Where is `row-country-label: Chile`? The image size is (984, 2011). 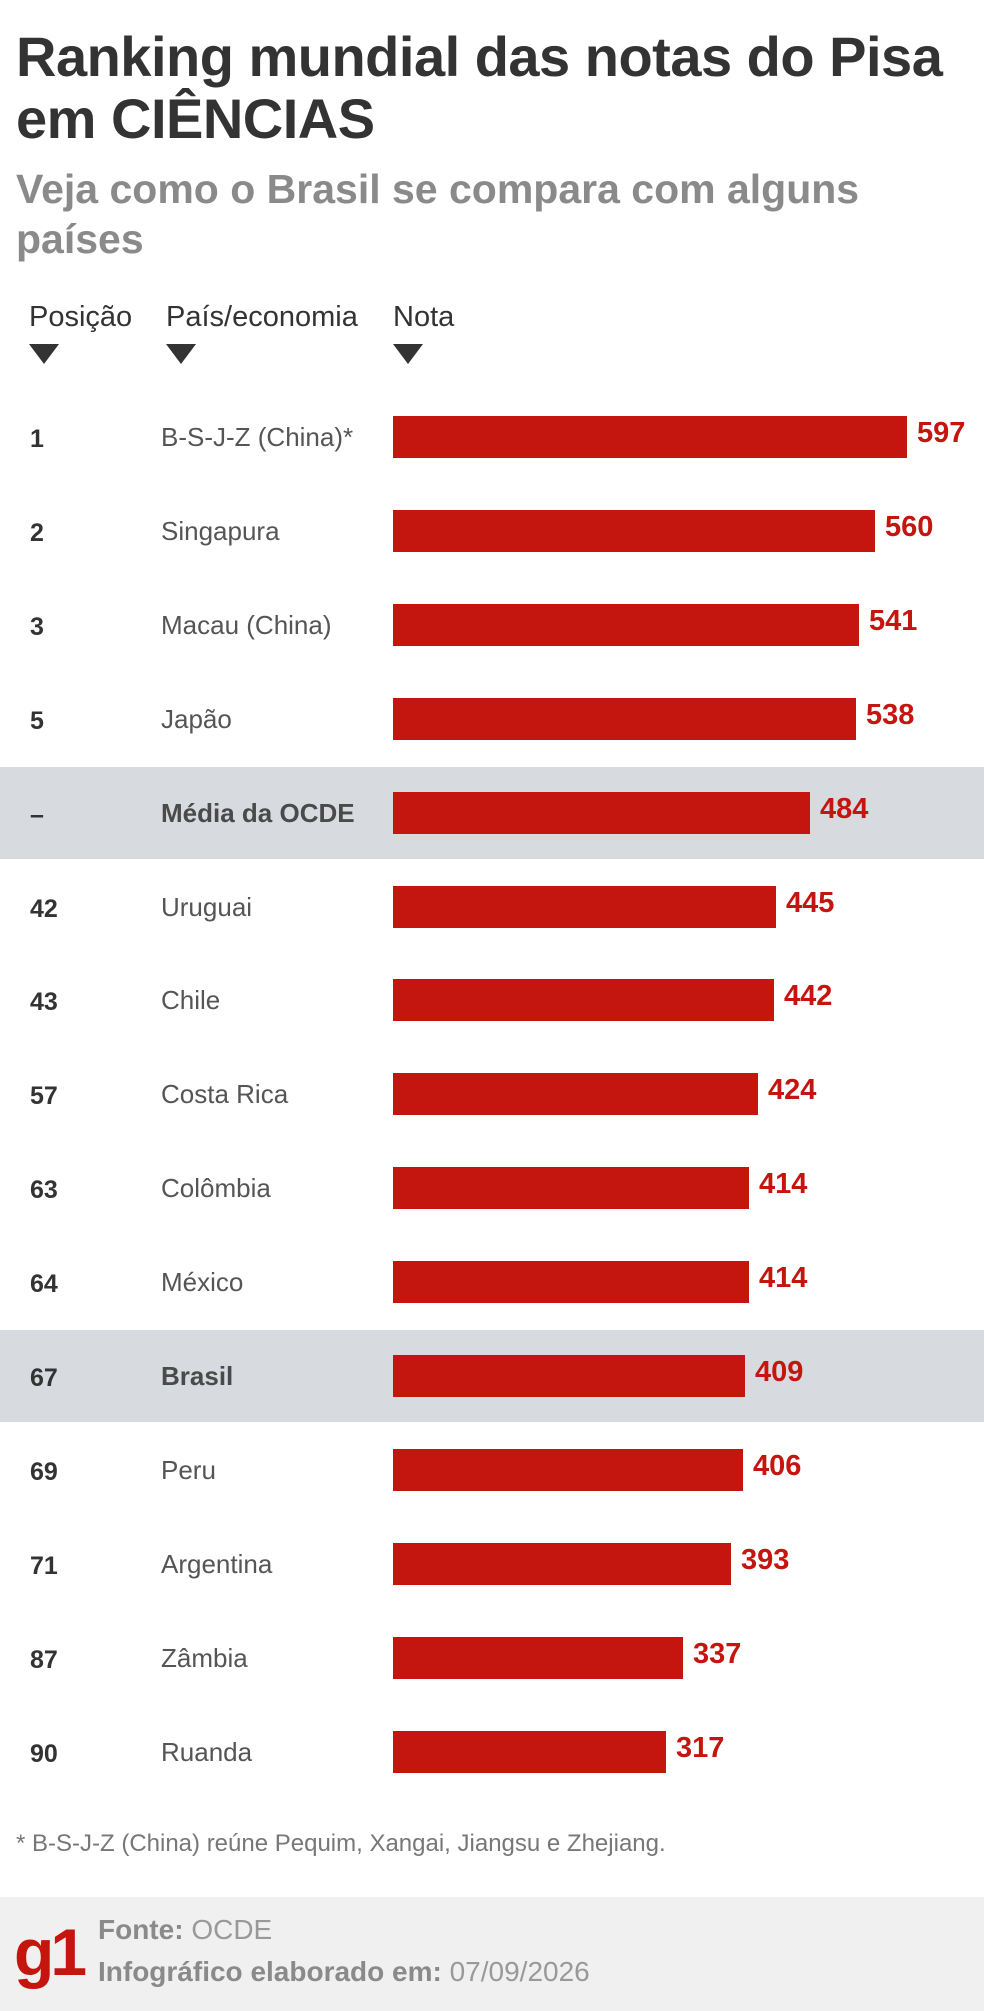 row-country-label: Chile is located at coordinates (191, 1000).